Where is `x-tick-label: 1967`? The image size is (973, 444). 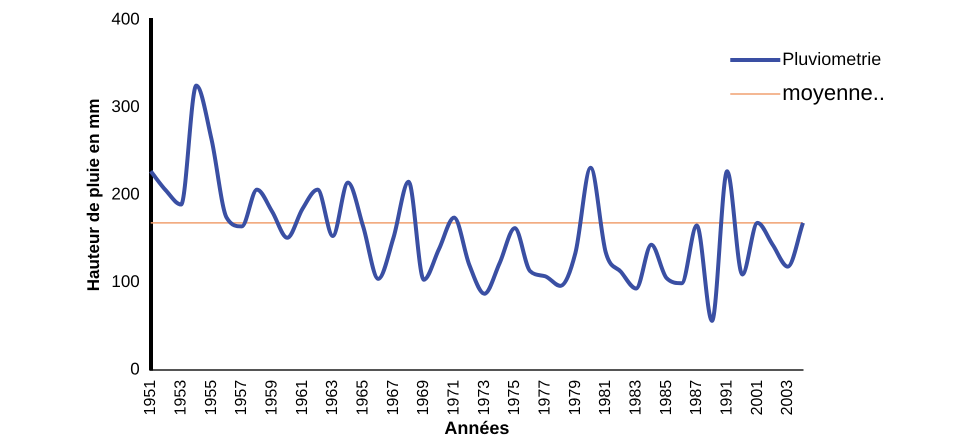
x-tick-label: 1967 is located at coordinates (393, 398).